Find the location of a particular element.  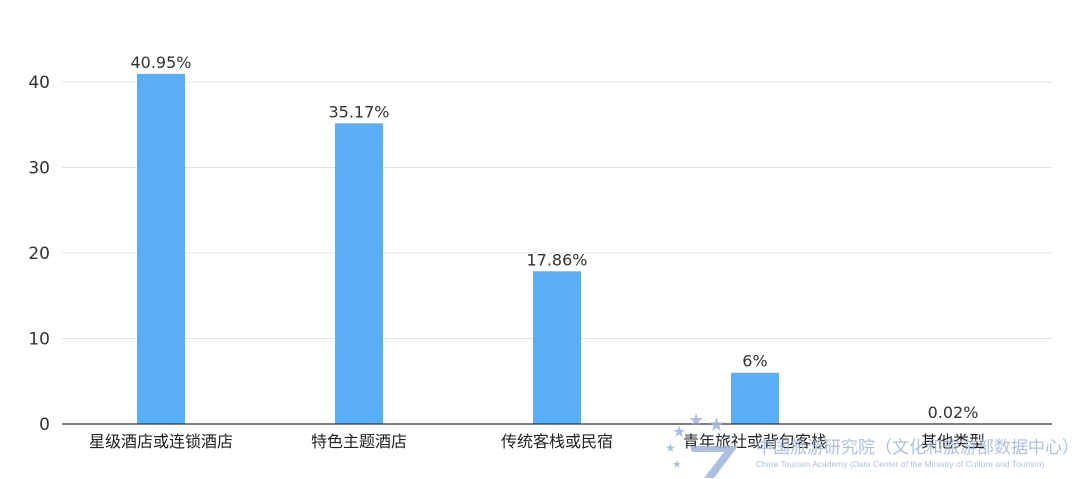

y-tick-label: 10 is located at coordinates (39, 340).